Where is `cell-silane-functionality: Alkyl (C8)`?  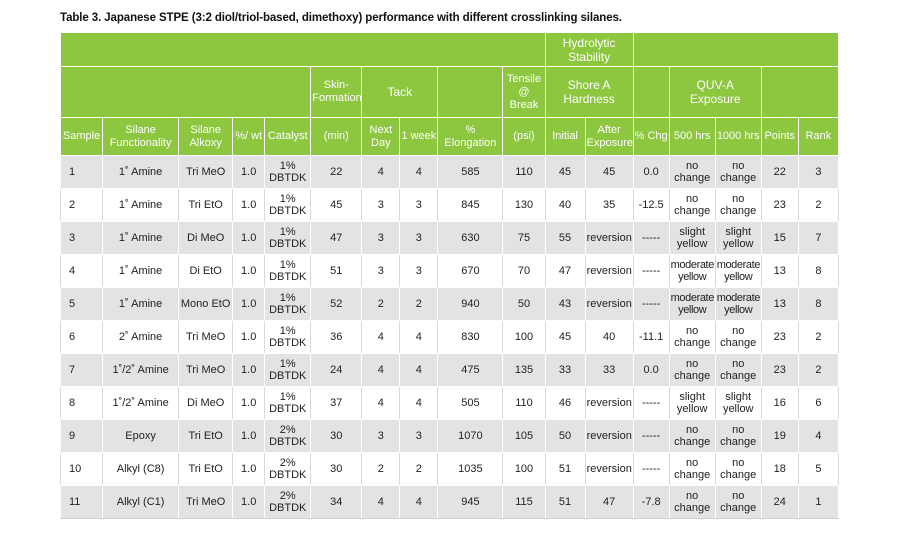 cell-silane-functionality: Alkyl (C8) is located at coordinates (141, 469).